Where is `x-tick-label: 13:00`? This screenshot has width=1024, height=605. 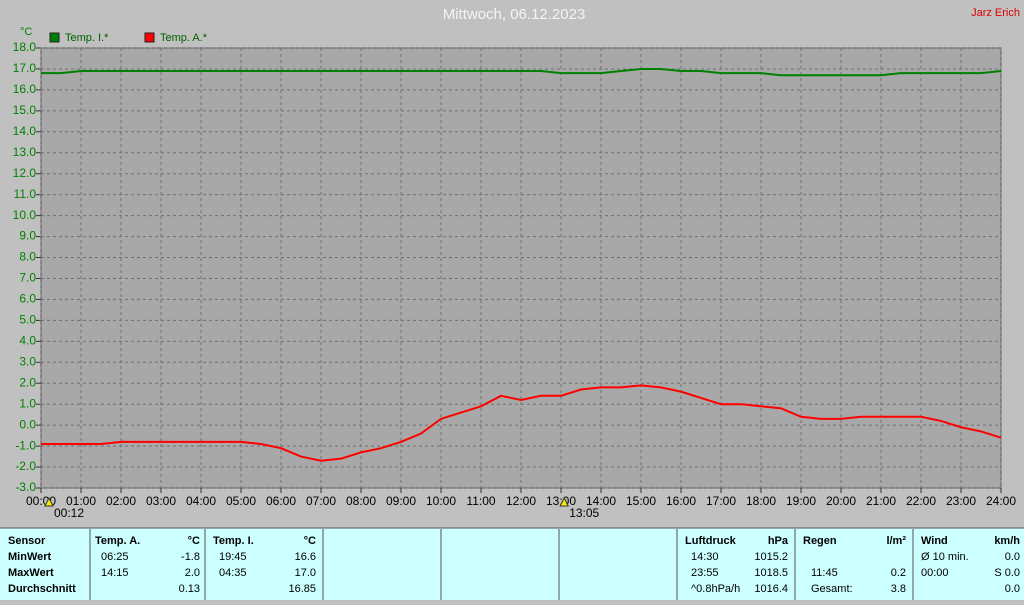
x-tick-label: 13:00 is located at coordinates (561, 501).